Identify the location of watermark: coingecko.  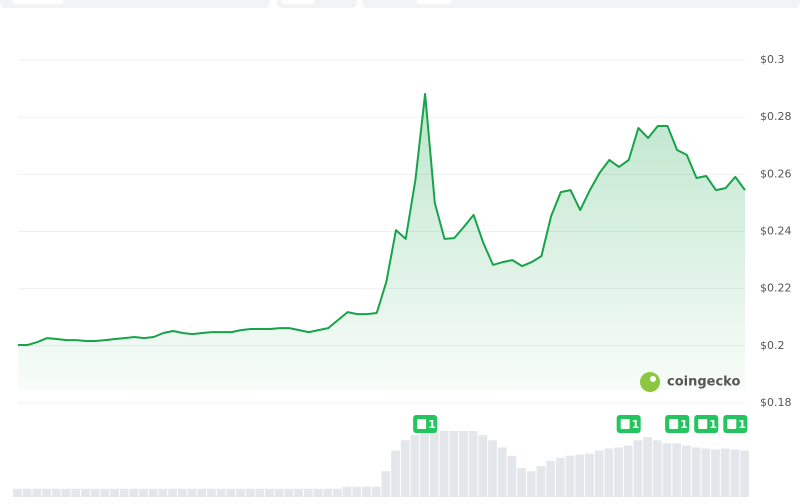
(703, 382).